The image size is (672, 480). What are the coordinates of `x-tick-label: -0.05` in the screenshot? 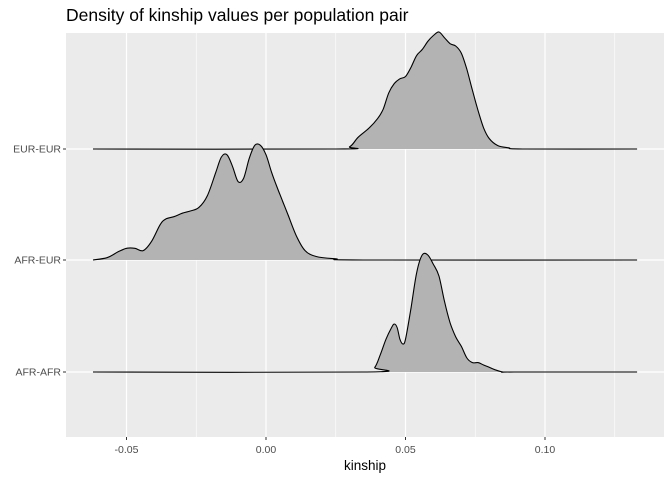 It's located at (127, 450).